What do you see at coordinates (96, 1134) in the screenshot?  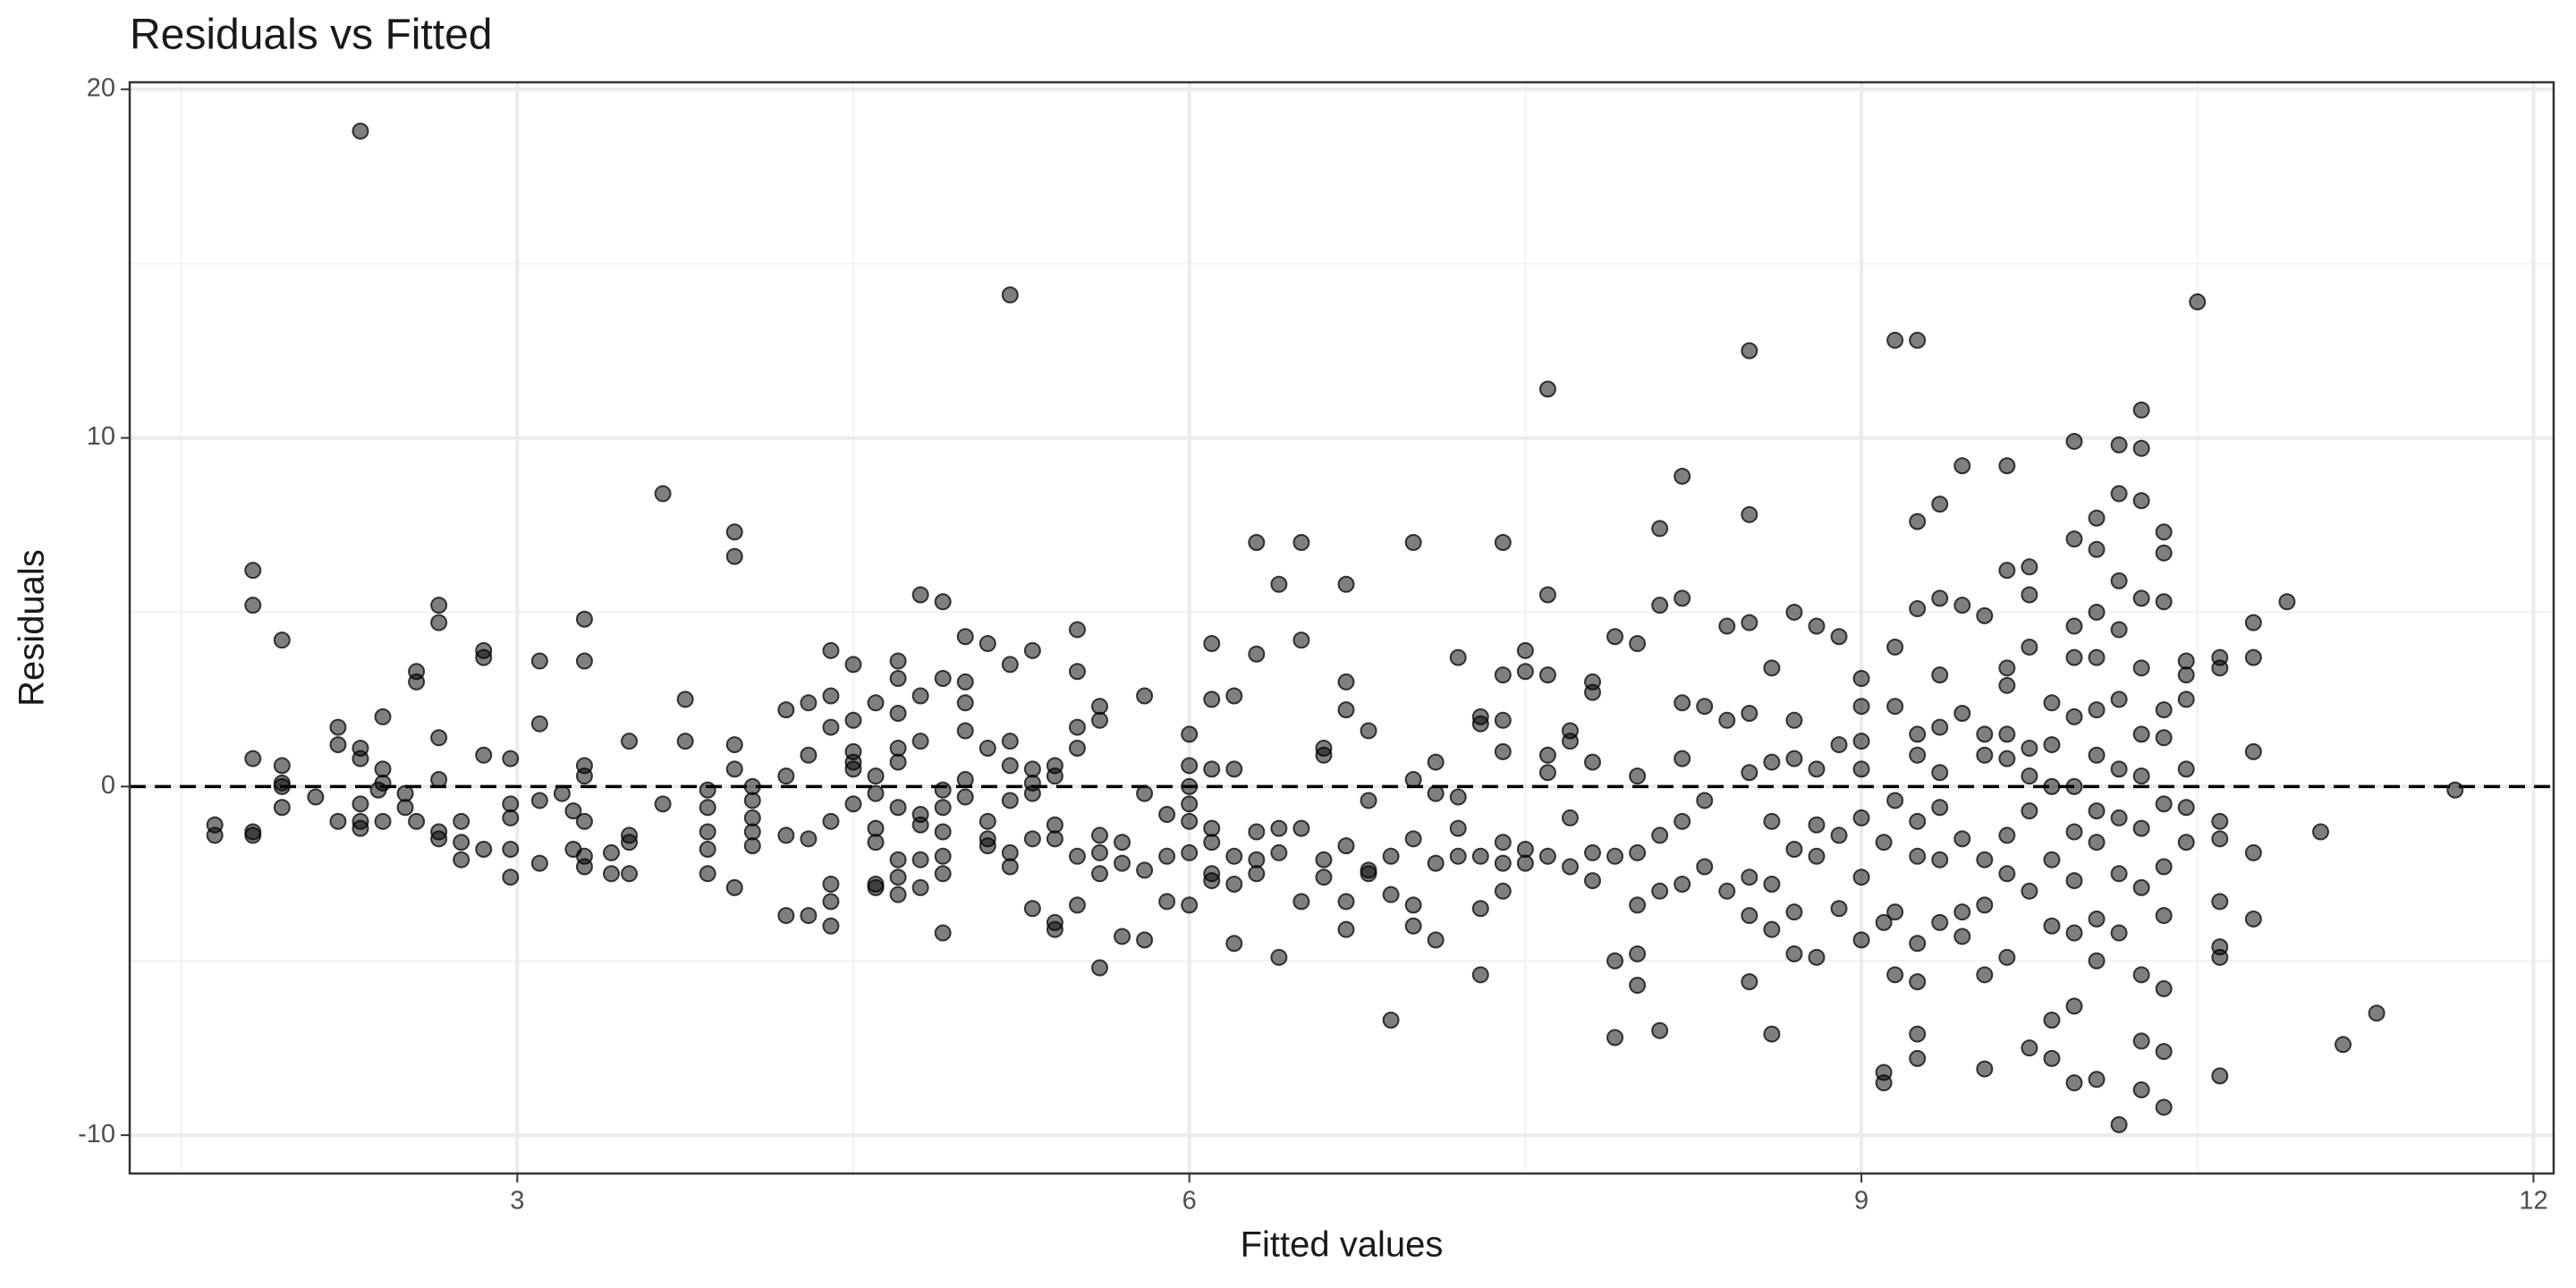 I see `y-tick-label: -10` at bounding box center [96, 1134].